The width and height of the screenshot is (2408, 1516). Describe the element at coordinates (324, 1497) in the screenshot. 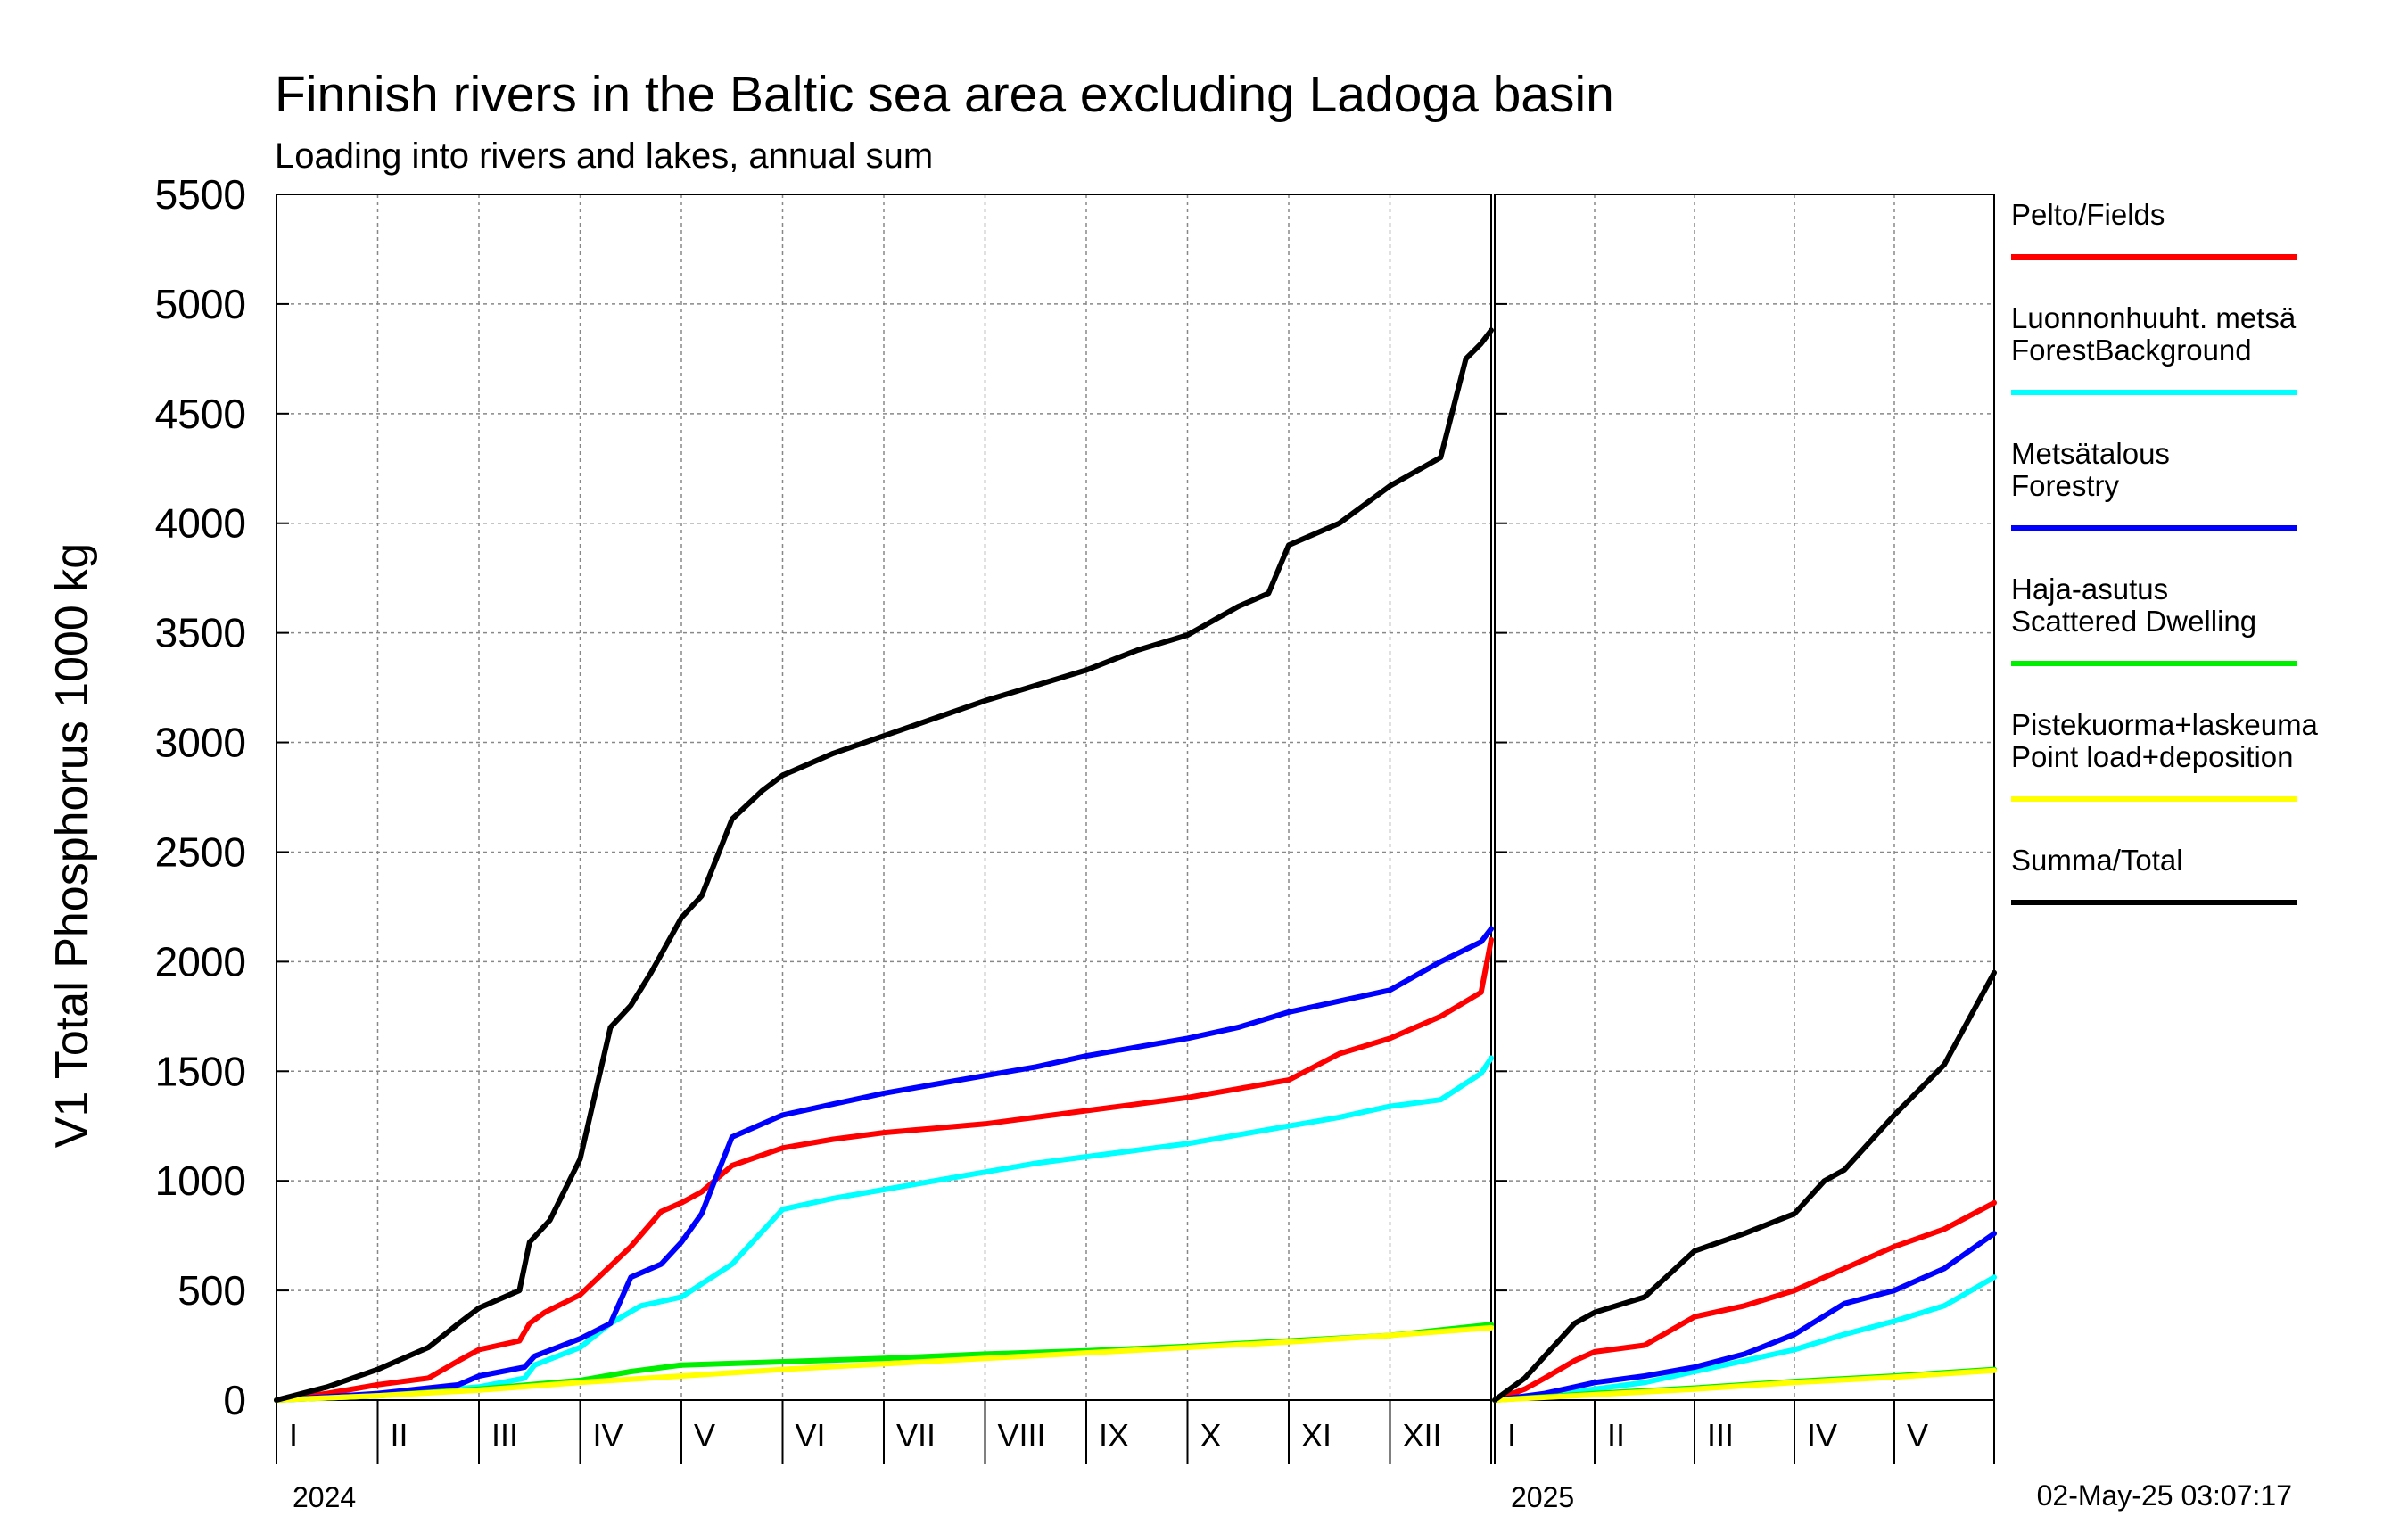

I see `year-label: 2024` at that location.